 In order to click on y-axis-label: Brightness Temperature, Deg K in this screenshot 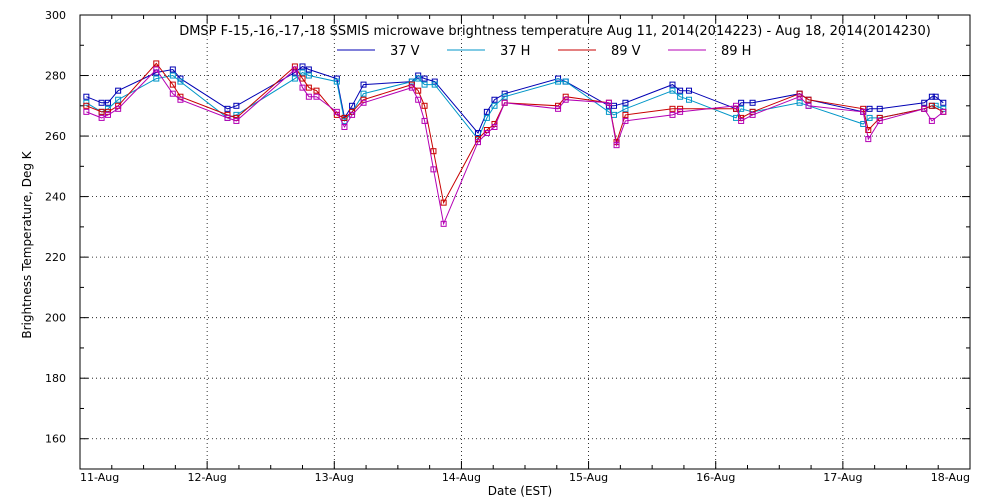, I will do `click(27, 244)`.